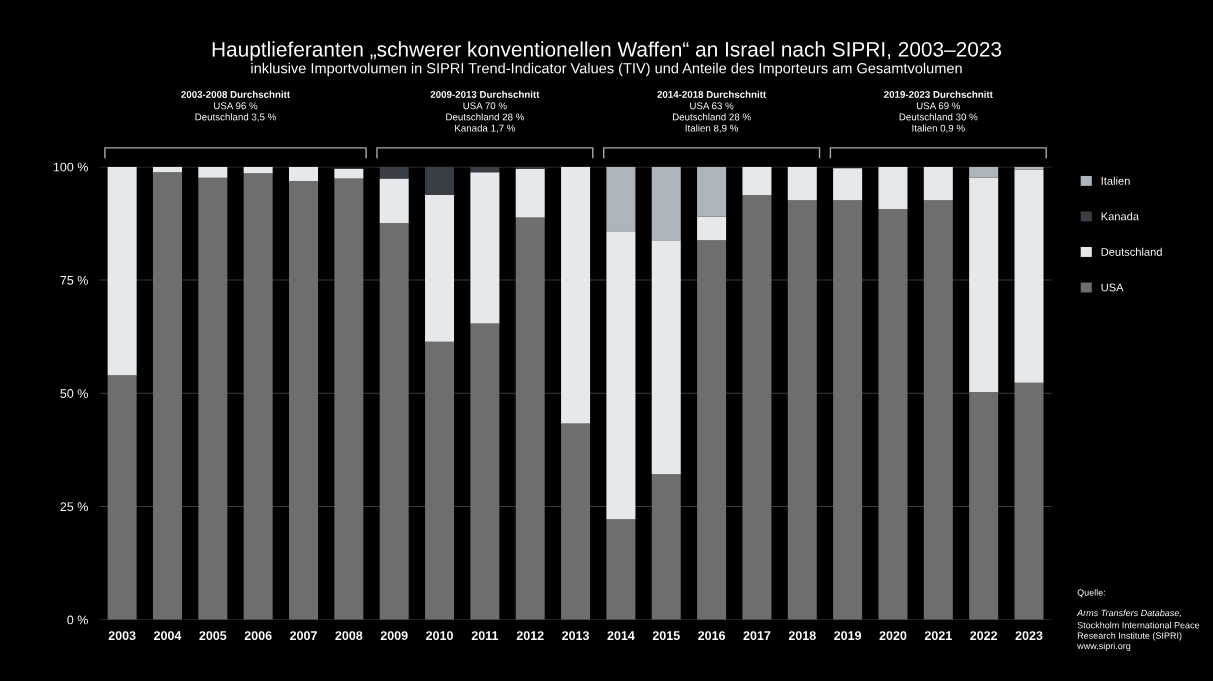 Image resolution: width=1213 pixels, height=681 pixels. I want to click on x-tick-label: 2013, so click(576, 636).